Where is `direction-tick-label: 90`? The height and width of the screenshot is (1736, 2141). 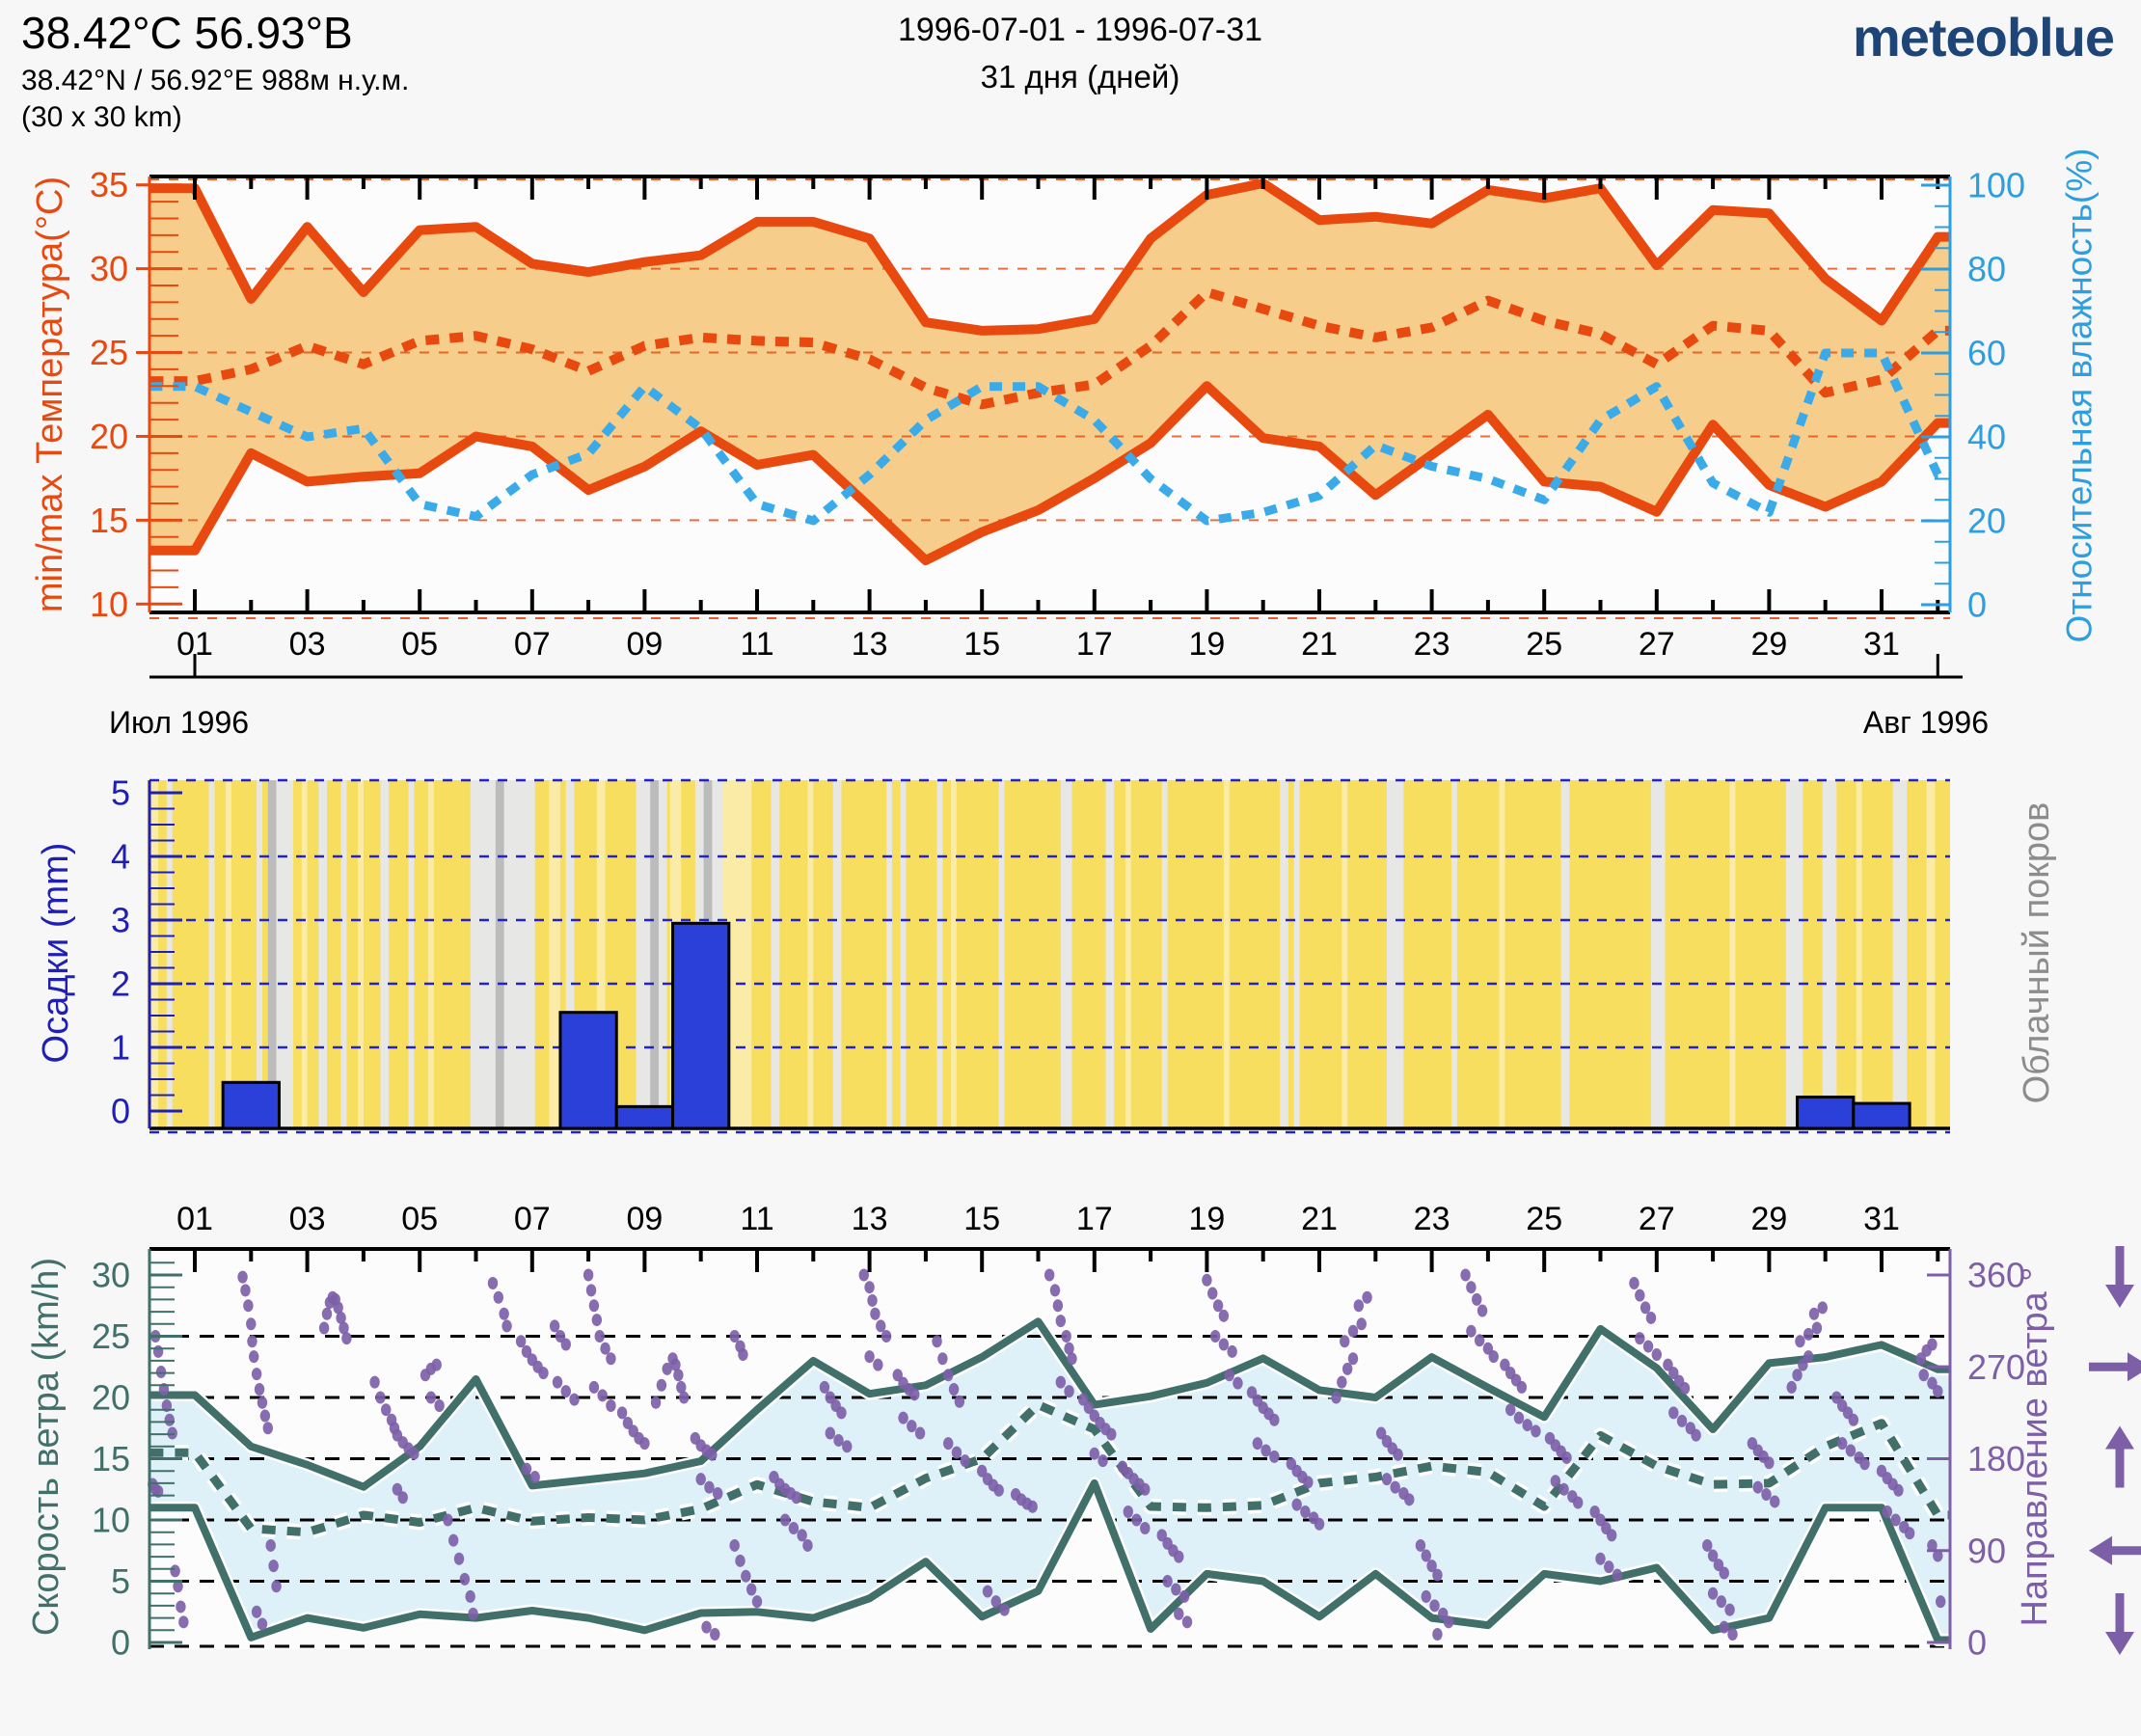 direction-tick-label: 90 is located at coordinates (1987, 1550).